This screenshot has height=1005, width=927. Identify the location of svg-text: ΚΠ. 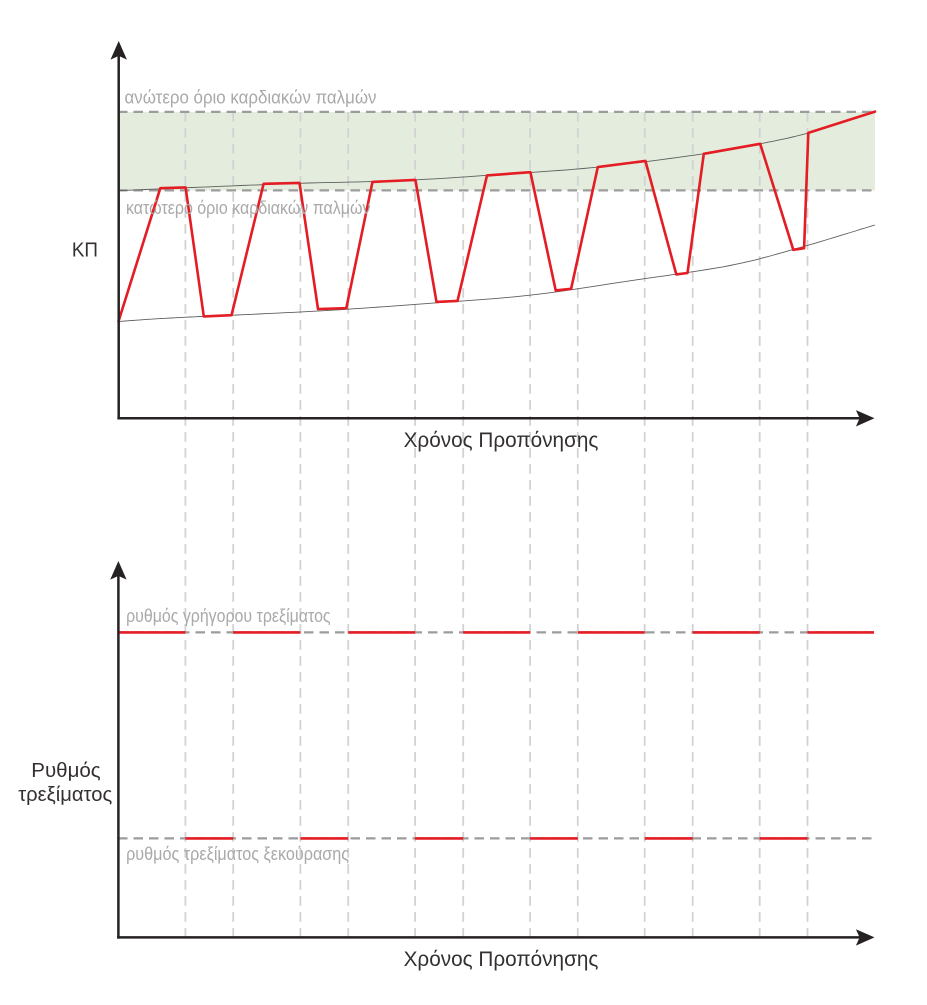
(85, 249).